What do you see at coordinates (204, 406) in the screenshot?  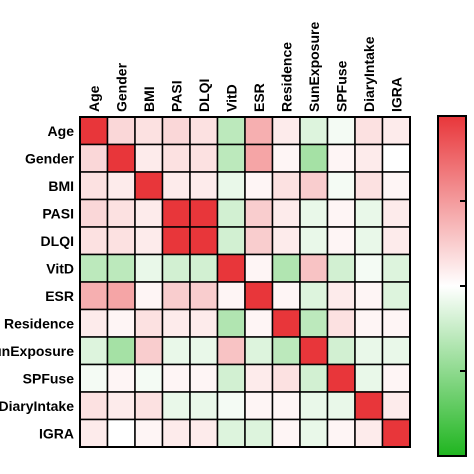 I see `heatmap-cell-diaryintake-dlqi` at bounding box center [204, 406].